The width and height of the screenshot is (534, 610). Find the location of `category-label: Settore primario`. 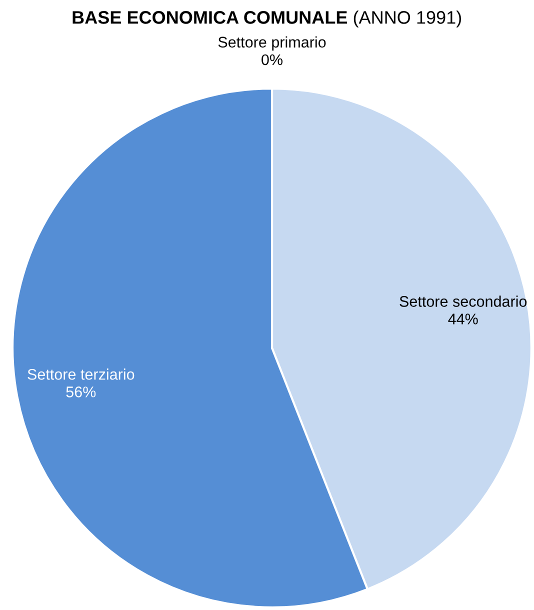

category-label: Settore primario is located at coordinates (272, 43).